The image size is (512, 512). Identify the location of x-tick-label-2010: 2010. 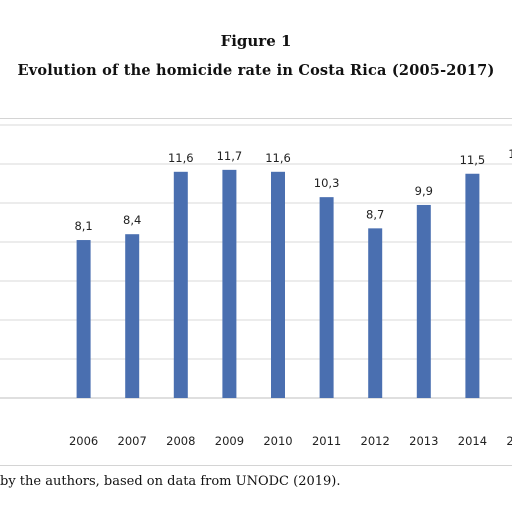
(277, 441).